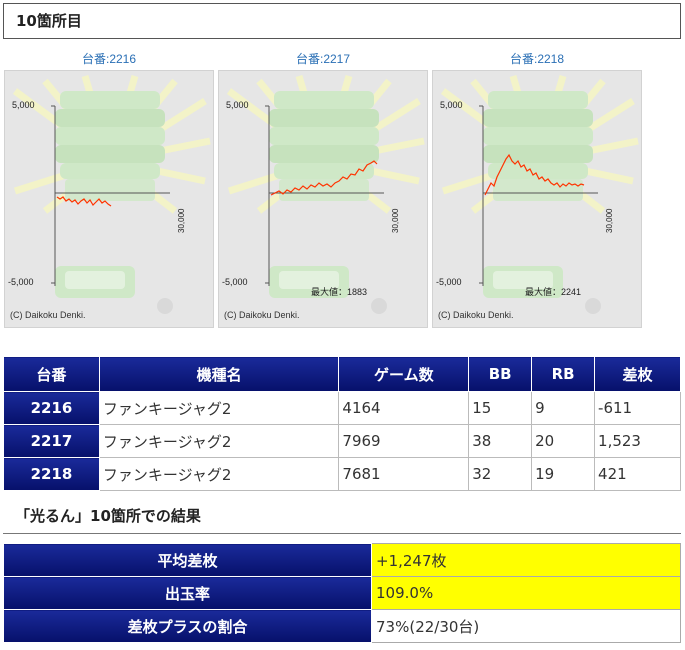 The image size is (685, 650). What do you see at coordinates (404, 474) in the screenshot?
I see `game-count: 7681` at bounding box center [404, 474].